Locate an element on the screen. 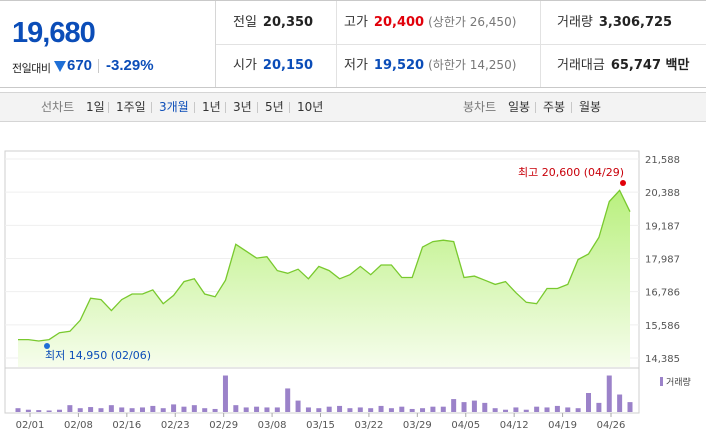  upper-limit: (상한가 26,450) is located at coordinates (472, 22).